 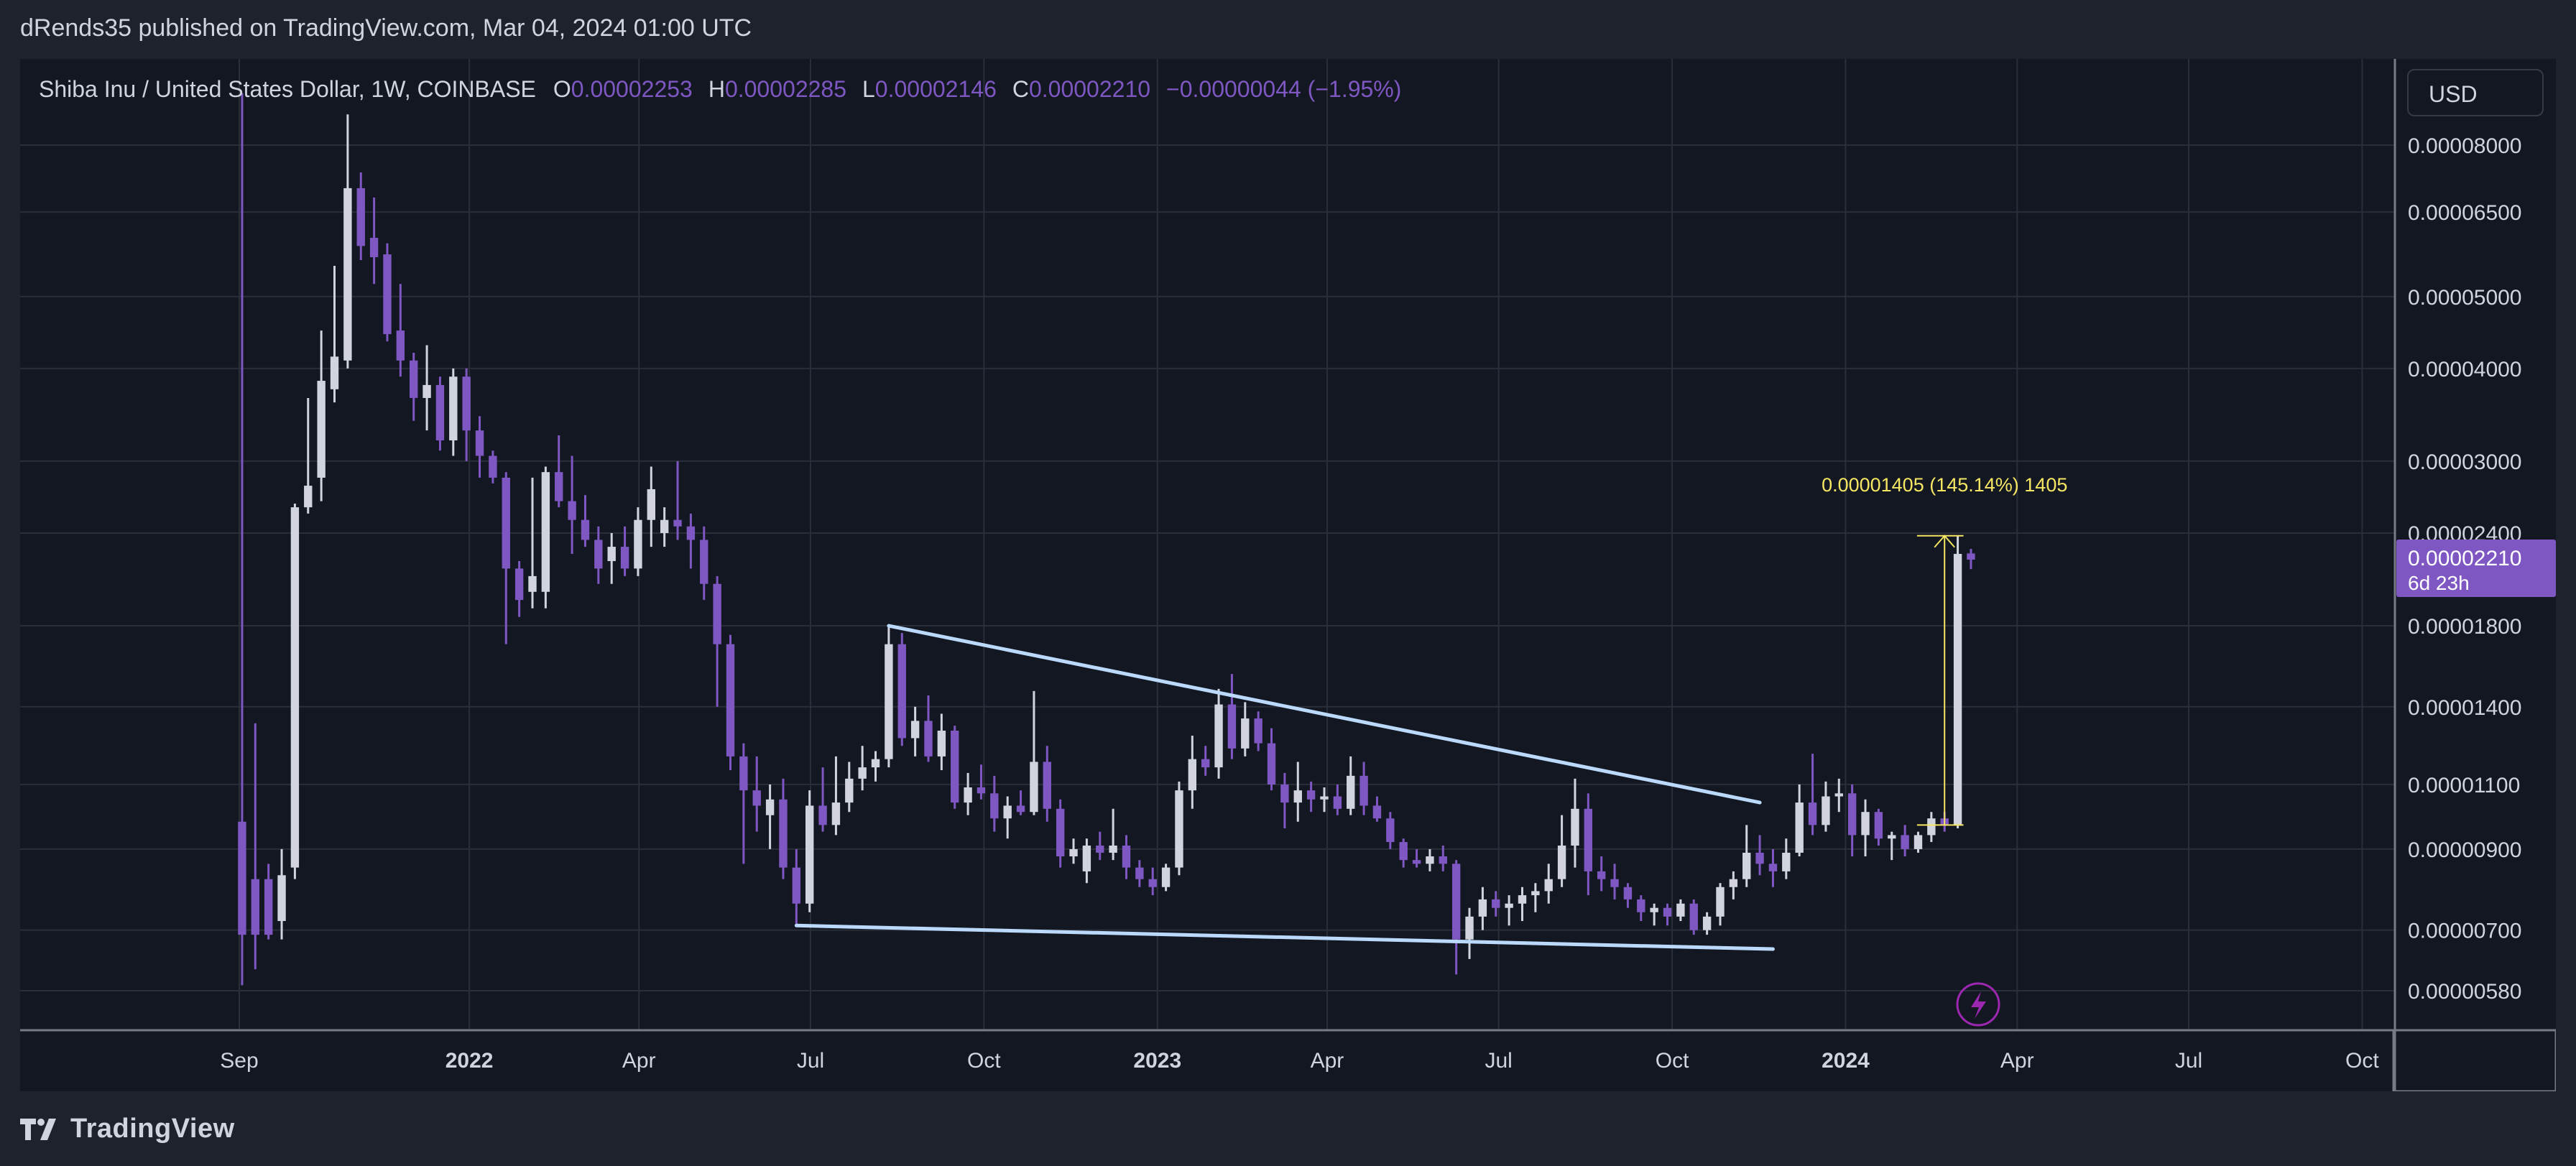 I want to click on lightning-icon, so click(x=1978, y=1004).